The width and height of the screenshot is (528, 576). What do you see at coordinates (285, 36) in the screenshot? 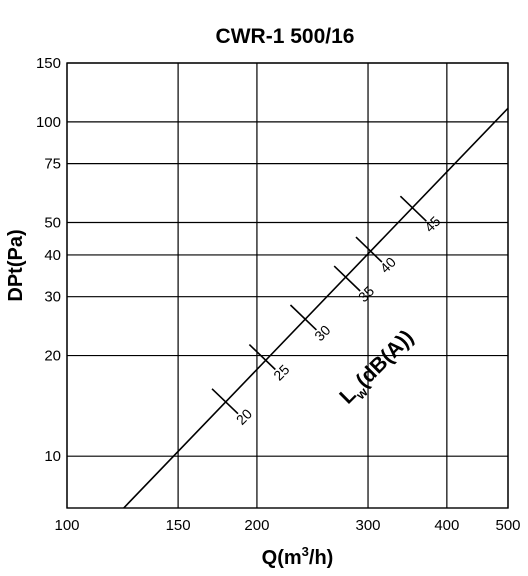
I see `chart-title: CWR-1 500/16` at bounding box center [285, 36].